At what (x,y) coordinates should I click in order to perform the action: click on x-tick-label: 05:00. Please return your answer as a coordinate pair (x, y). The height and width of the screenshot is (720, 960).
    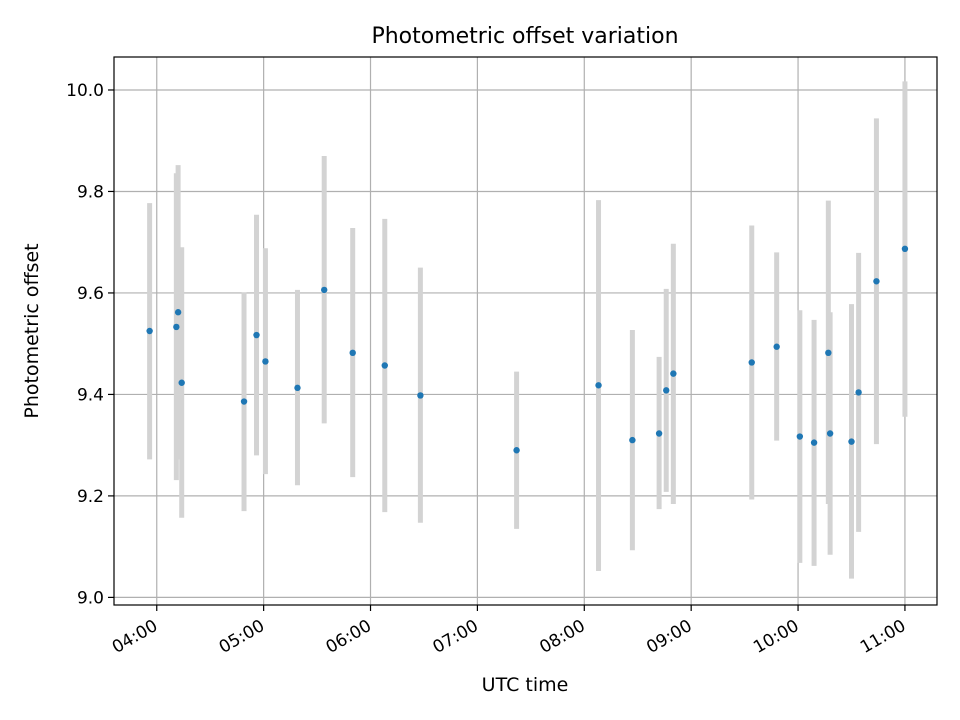
    Looking at the image, I should click on (242, 637).